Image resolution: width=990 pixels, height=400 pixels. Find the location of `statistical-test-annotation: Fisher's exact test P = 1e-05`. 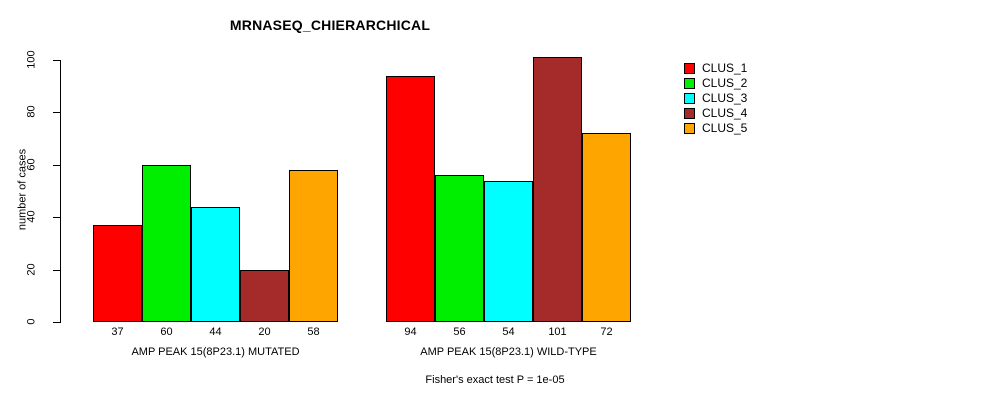

statistical-test-annotation: Fisher's exact test P = 1e-05 is located at coordinates (495, 380).